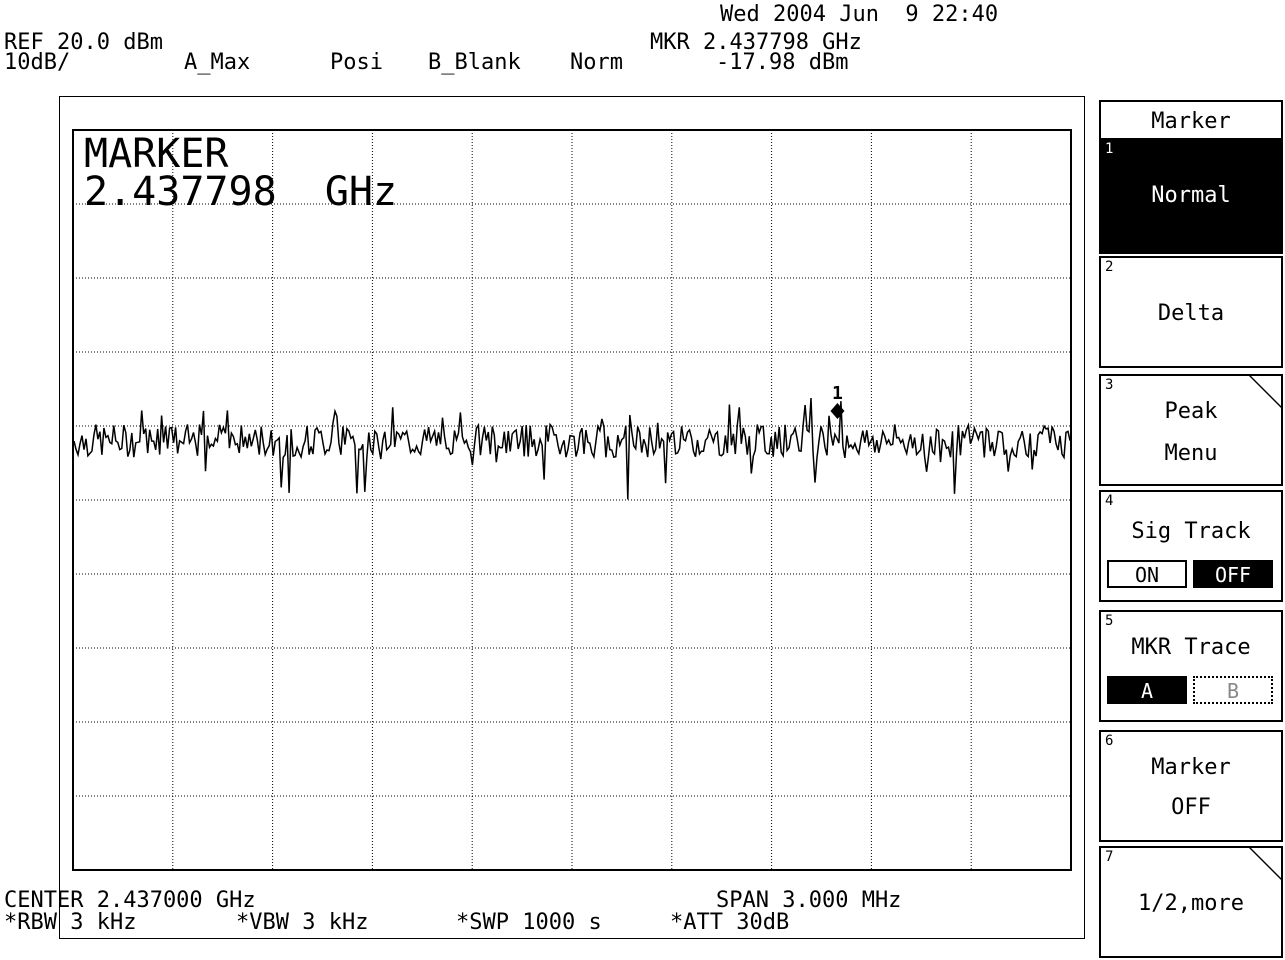 Image resolution: width=1285 pixels, height=960 pixels. What do you see at coordinates (1191, 807) in the screenshot?
I see `softkey-label-line2: OFF` at bounding box center [1191, 807].